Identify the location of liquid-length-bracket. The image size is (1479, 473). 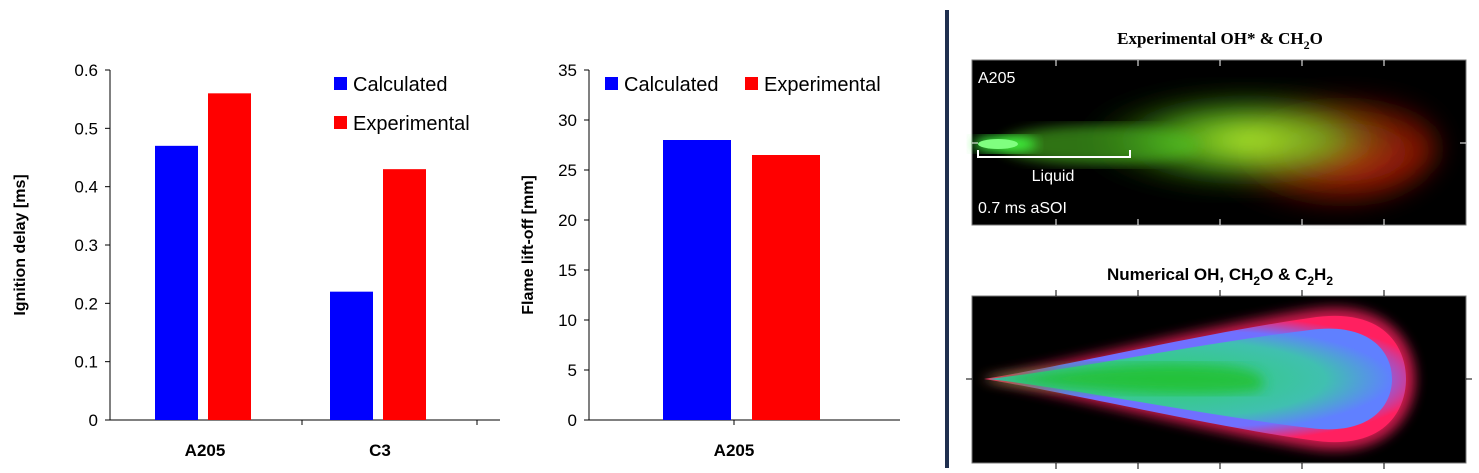
(1054, 154).